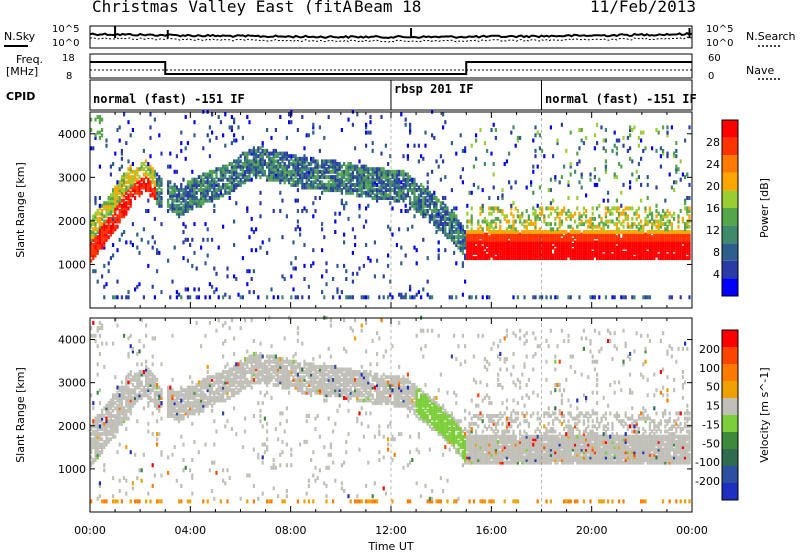 The image size is (800, 554). I want to click on xtick-label-5: 20:00, so click(592, 530).